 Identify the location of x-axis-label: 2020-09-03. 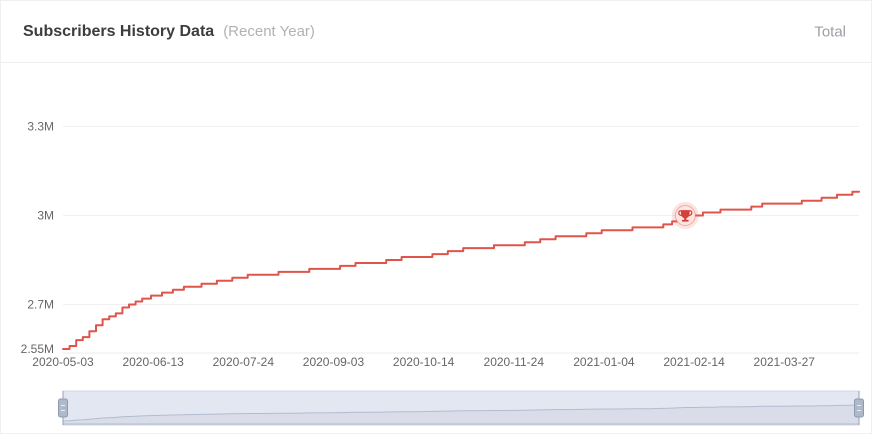
(334, 362).